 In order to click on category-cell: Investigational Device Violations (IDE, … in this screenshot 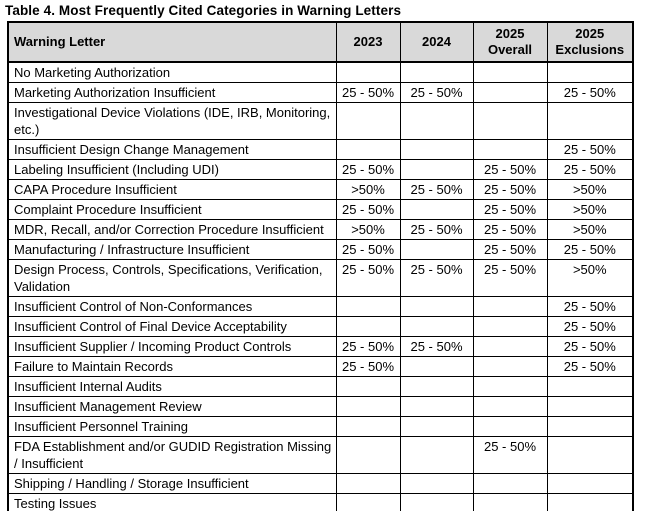, I will do `click(172, 121)`.